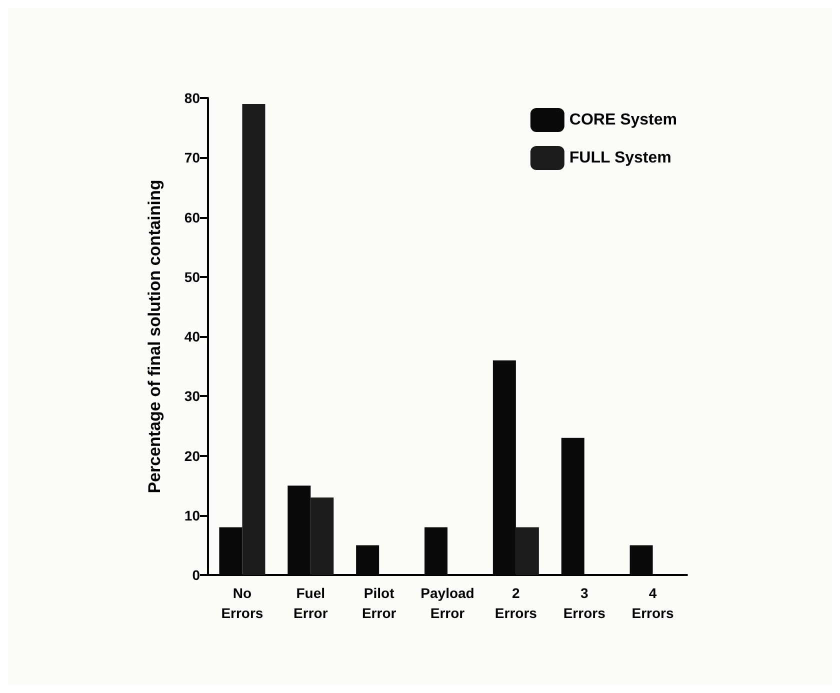 This screenshot has width=840, height=693. Describe the element at coordinates (620, 158) in the screenshot. I see `legend-label: FULL System` at that location.